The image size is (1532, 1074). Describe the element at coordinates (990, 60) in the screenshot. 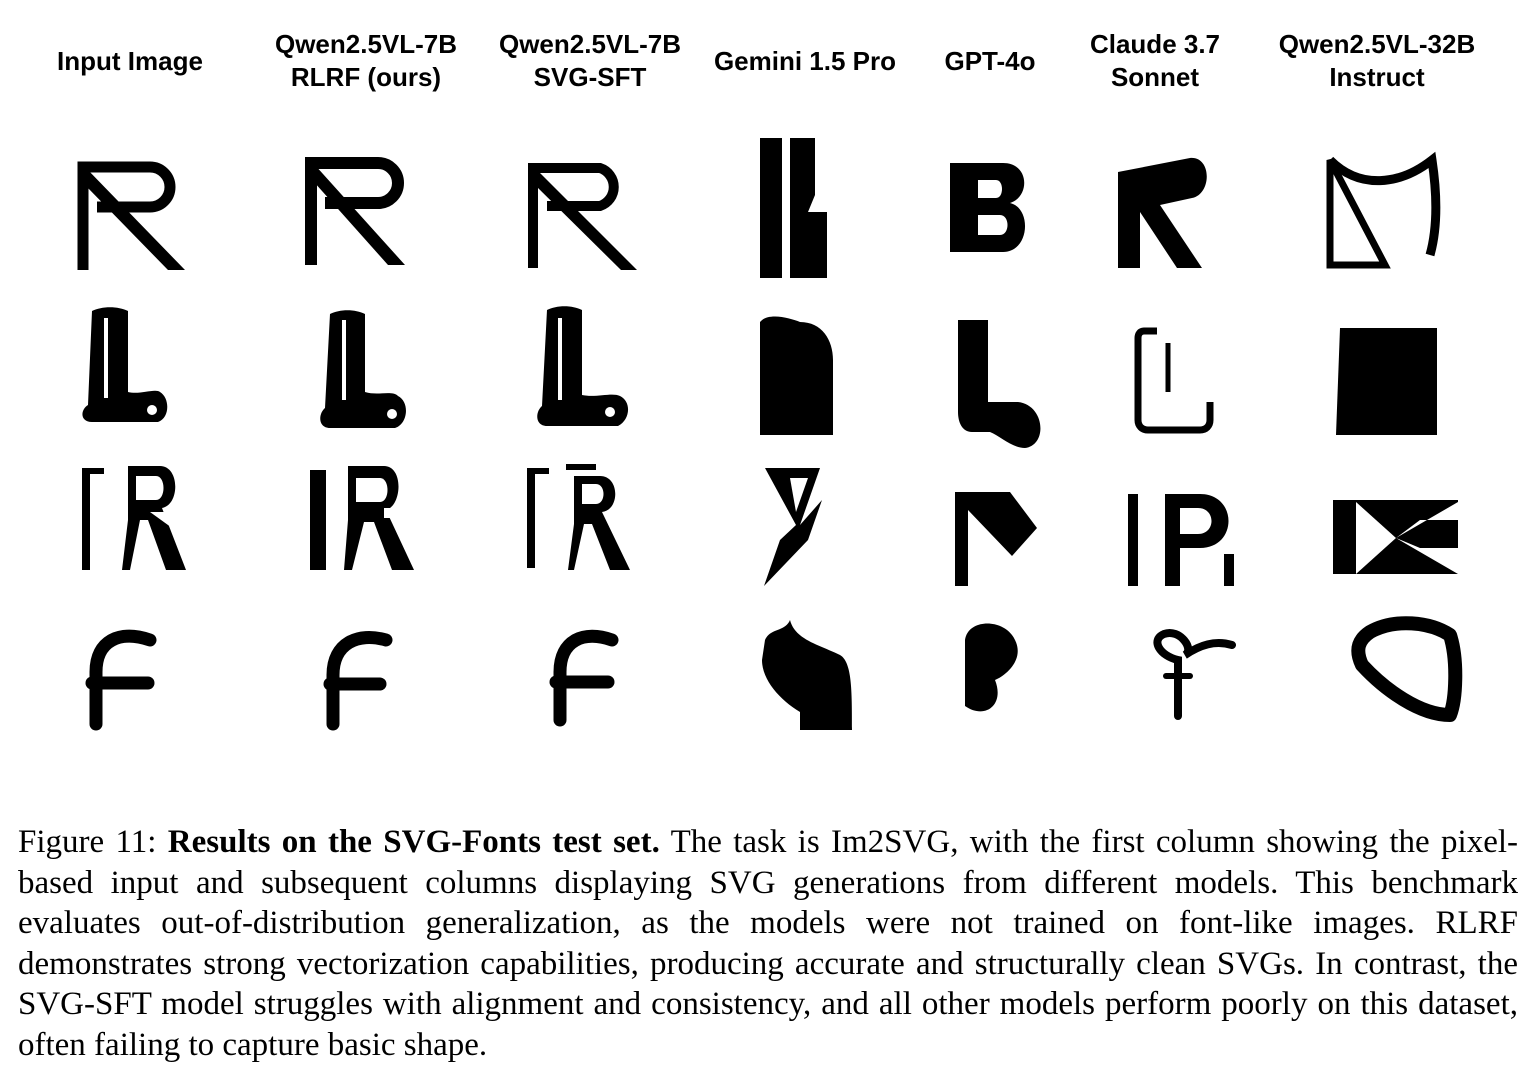

I see `column-header-gpt4o: GPT-4o` at that location.